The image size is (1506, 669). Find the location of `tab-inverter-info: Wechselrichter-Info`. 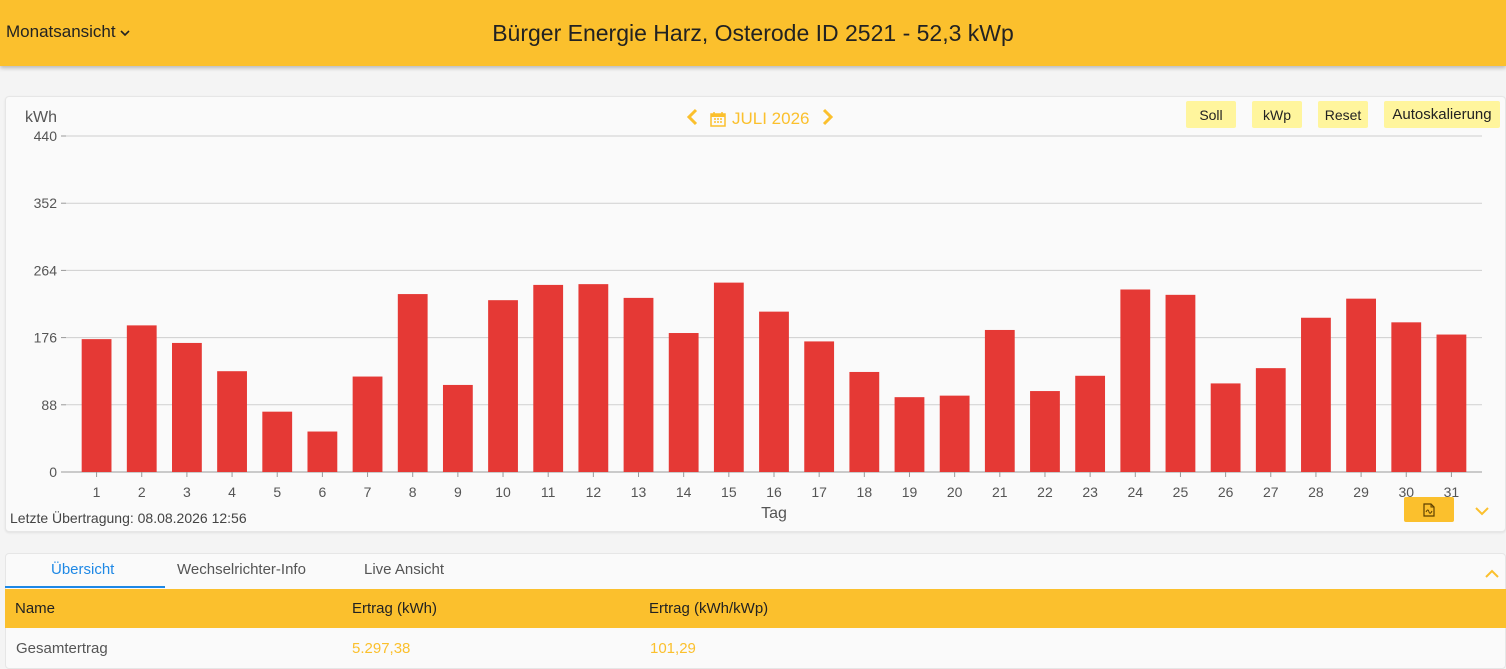

tab-inverter-info: Wechselrichter-Info is located at coordinates (241, 569).